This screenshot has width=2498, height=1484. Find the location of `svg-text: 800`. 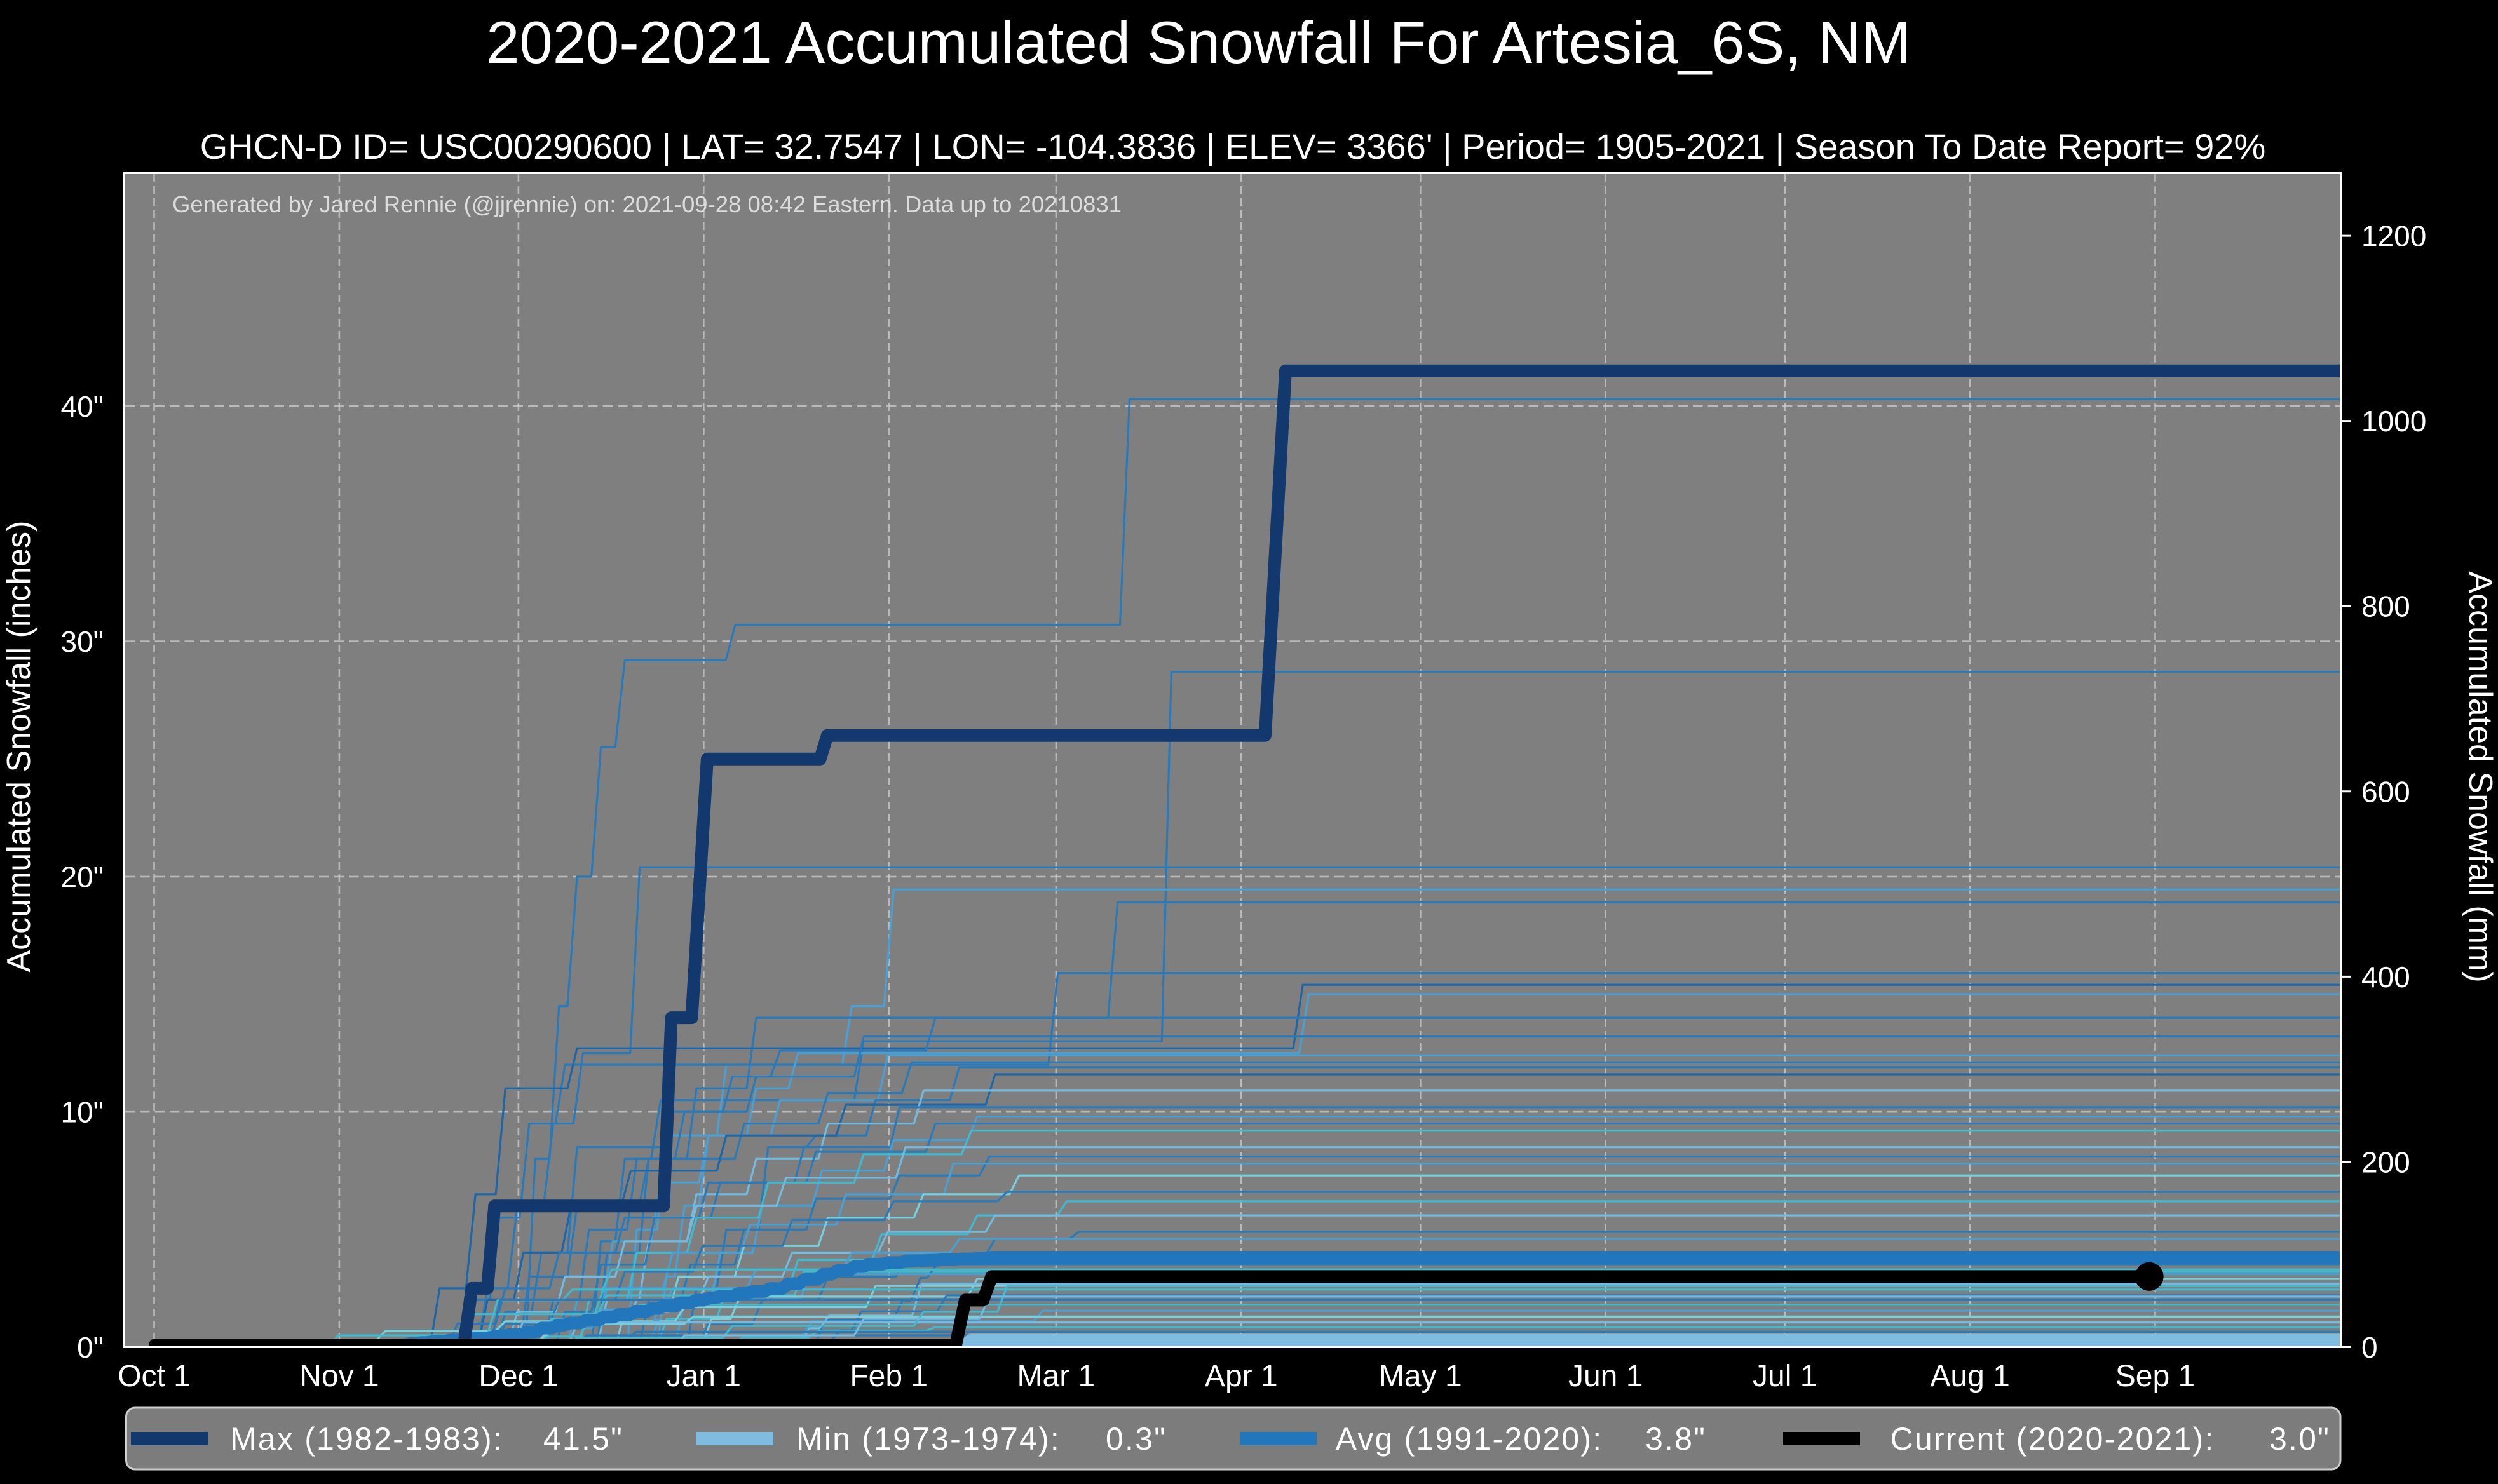

svg-text: 800 is located at coordinates (2385, 606).